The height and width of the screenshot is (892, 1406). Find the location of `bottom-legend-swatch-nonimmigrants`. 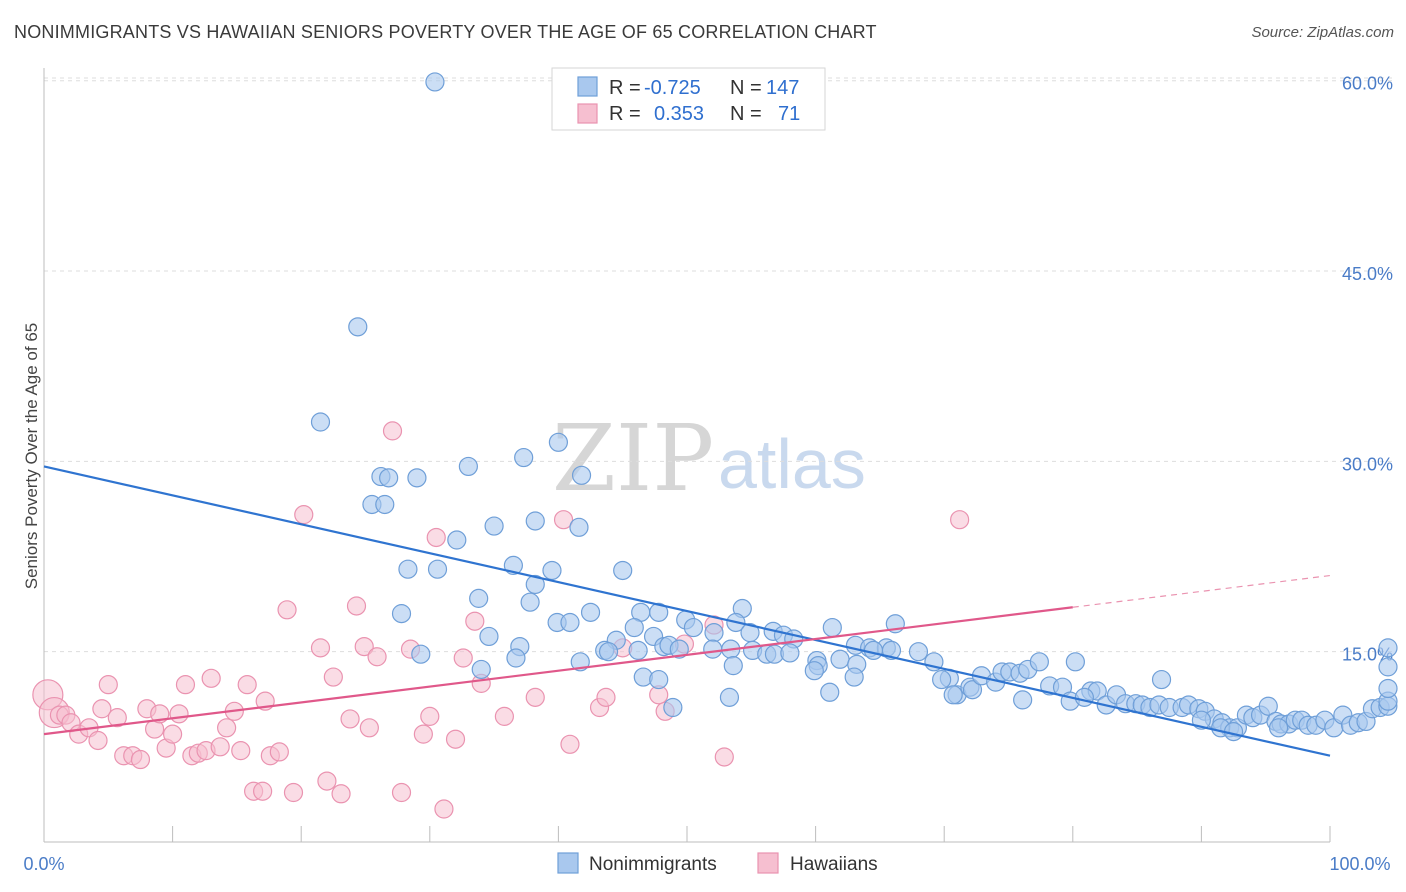

bottom-legend-swatch-nonimmigrants is located at coordinates (568, 863).